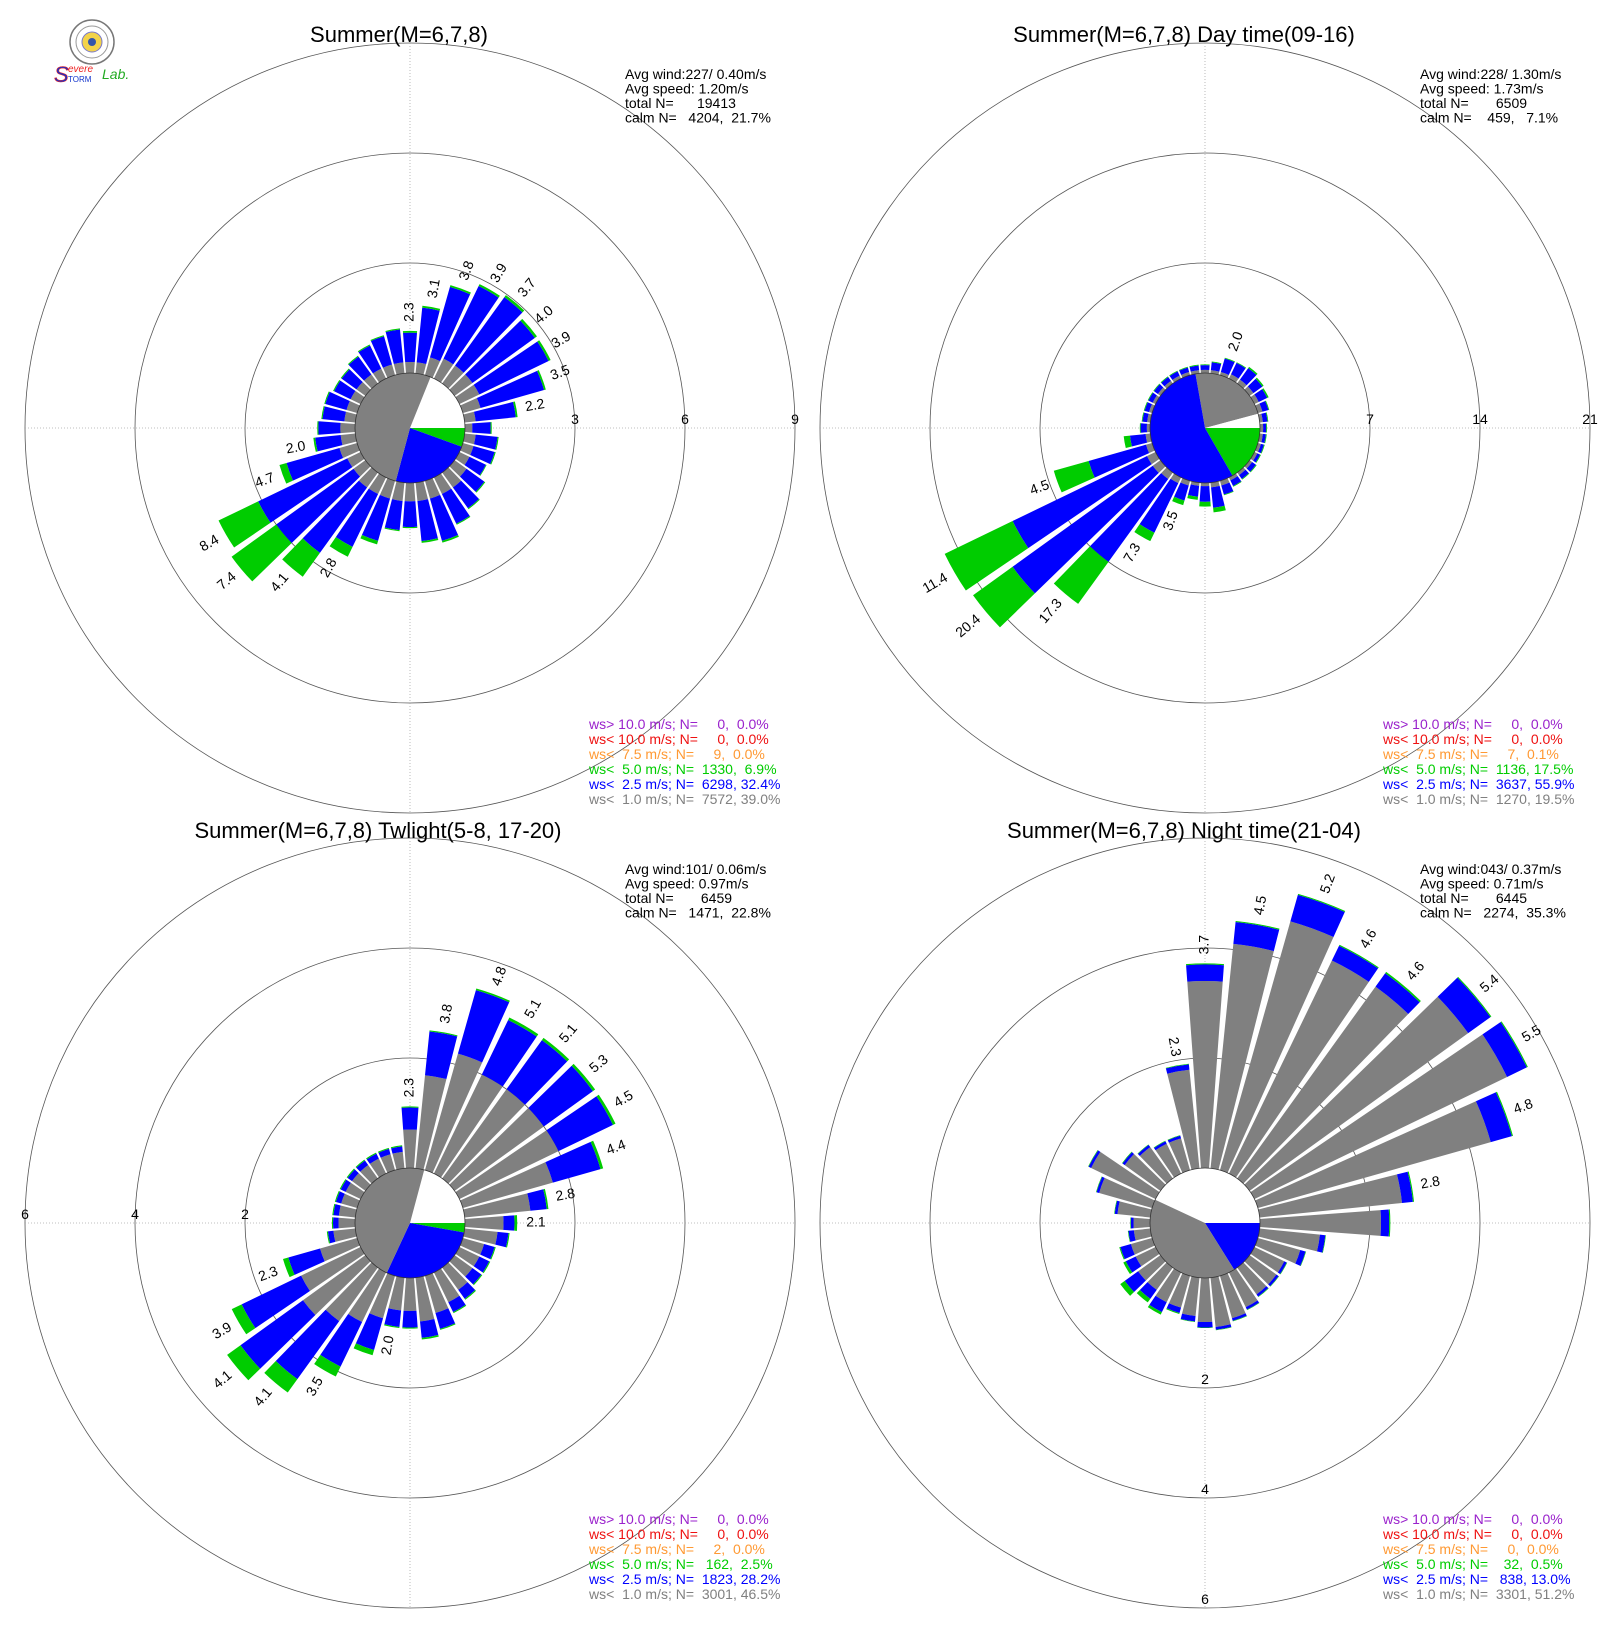  What do you see at coordinates (1523, 1106) in the screenshot?
I see `petal-total-label: 4.8` at bounding box center [1523, 1106].